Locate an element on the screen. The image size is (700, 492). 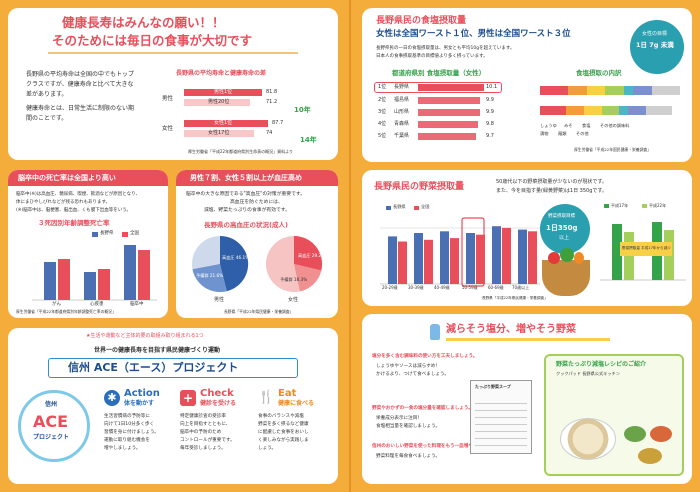
action-text-3: 習慣を身に付けましょう。 is located at coordinates (131, 432).